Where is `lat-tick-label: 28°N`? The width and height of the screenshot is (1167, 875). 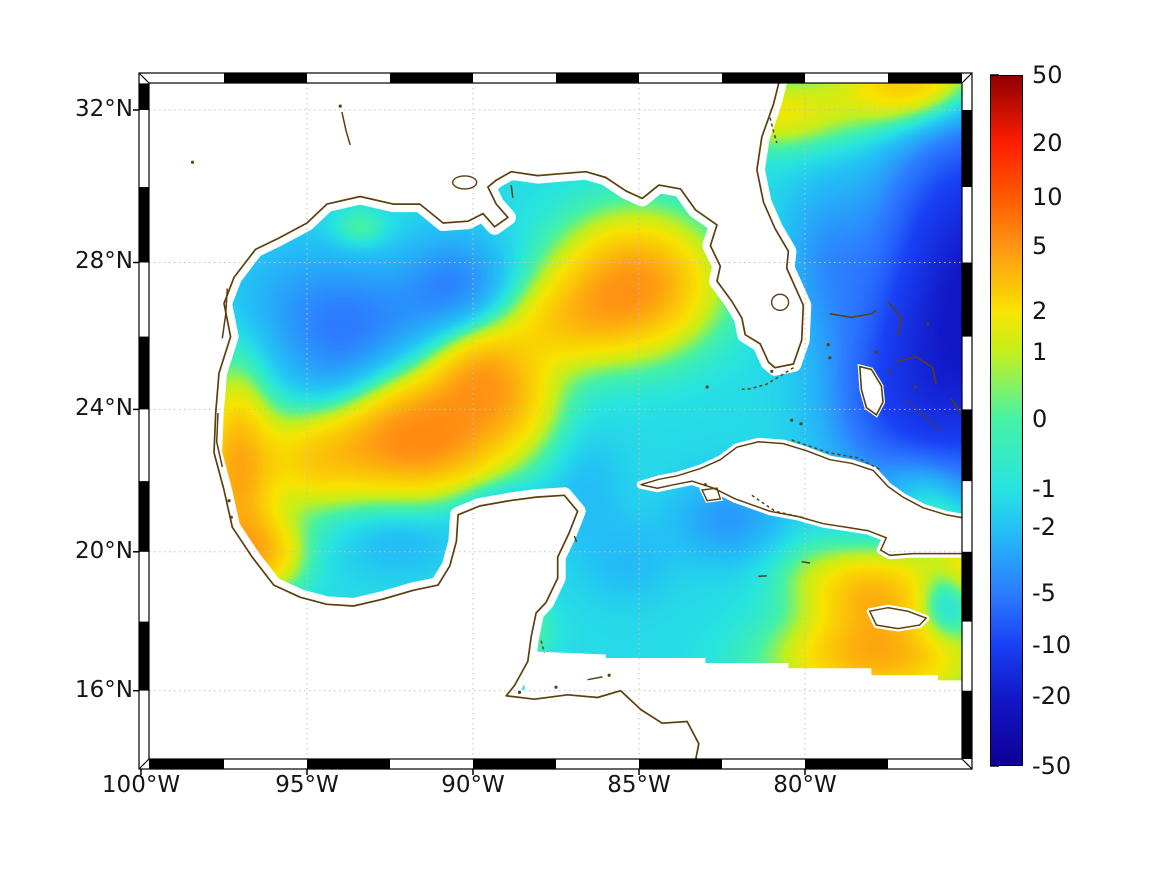
lat-tick-label: 28°N is located at coordinates (104, 261).